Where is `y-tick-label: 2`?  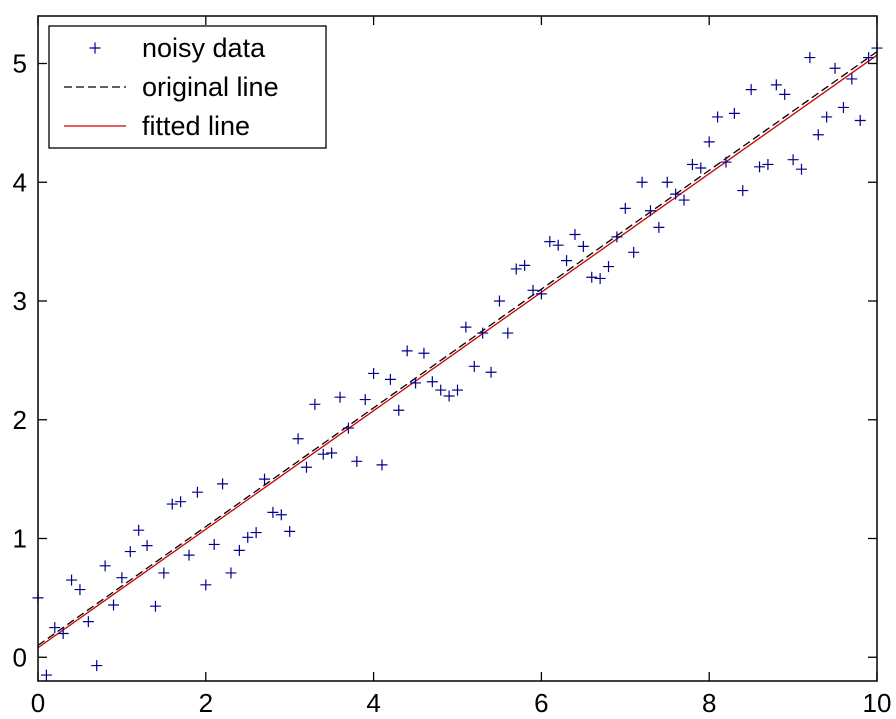 y-tick-label: 2 is located at coordinates (20, 420).